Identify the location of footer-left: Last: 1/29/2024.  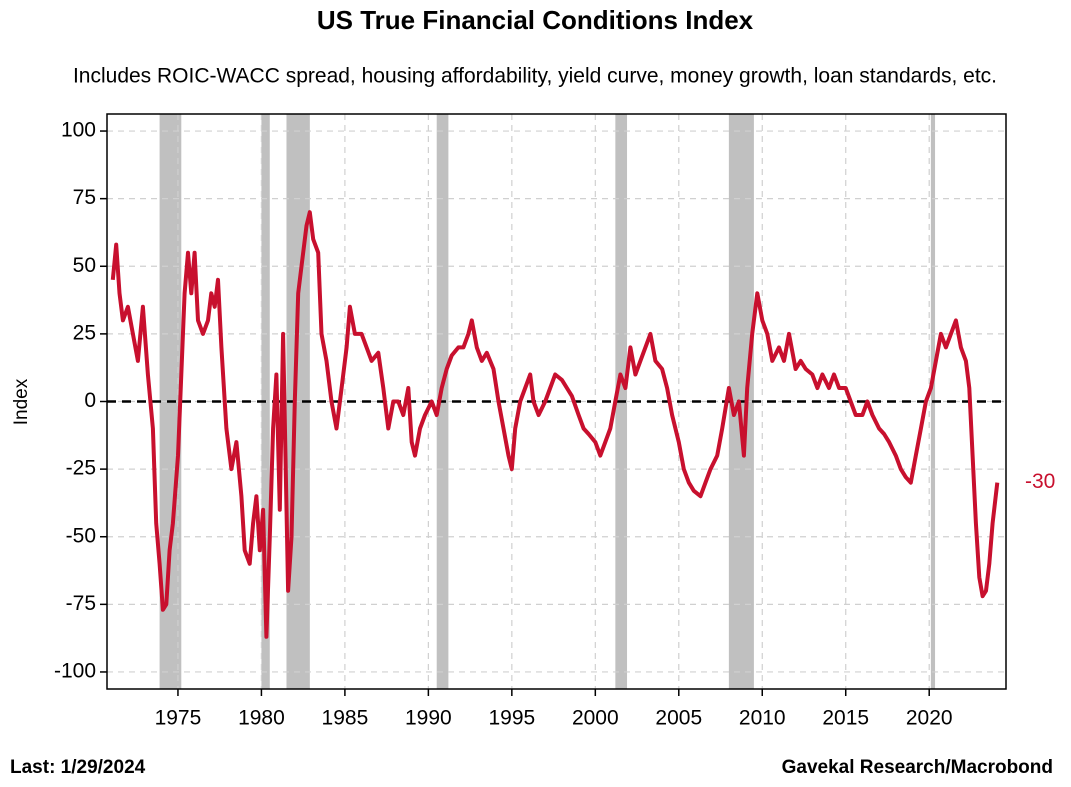
(78, 767).